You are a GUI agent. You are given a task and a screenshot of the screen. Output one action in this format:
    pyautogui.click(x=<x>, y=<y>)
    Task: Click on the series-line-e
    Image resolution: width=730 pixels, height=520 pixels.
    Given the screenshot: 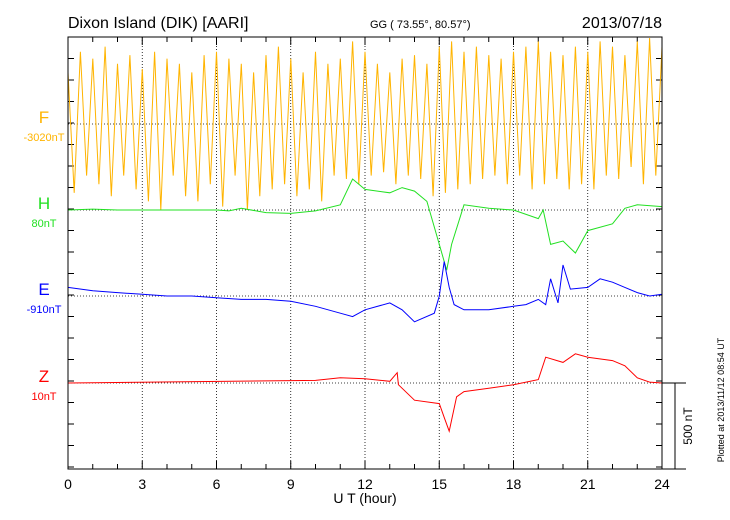 What is the action you would take?
    pyautogui.click(x=365, y=292)
    